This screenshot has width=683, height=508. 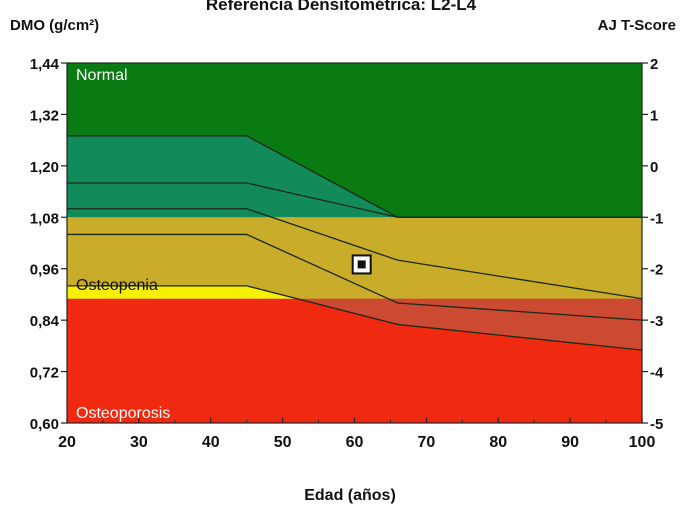 What do you see at coordinates (657, 373) in the screenshot?
I see `y2-tick-label: -4` at bounding box center [657, 373].